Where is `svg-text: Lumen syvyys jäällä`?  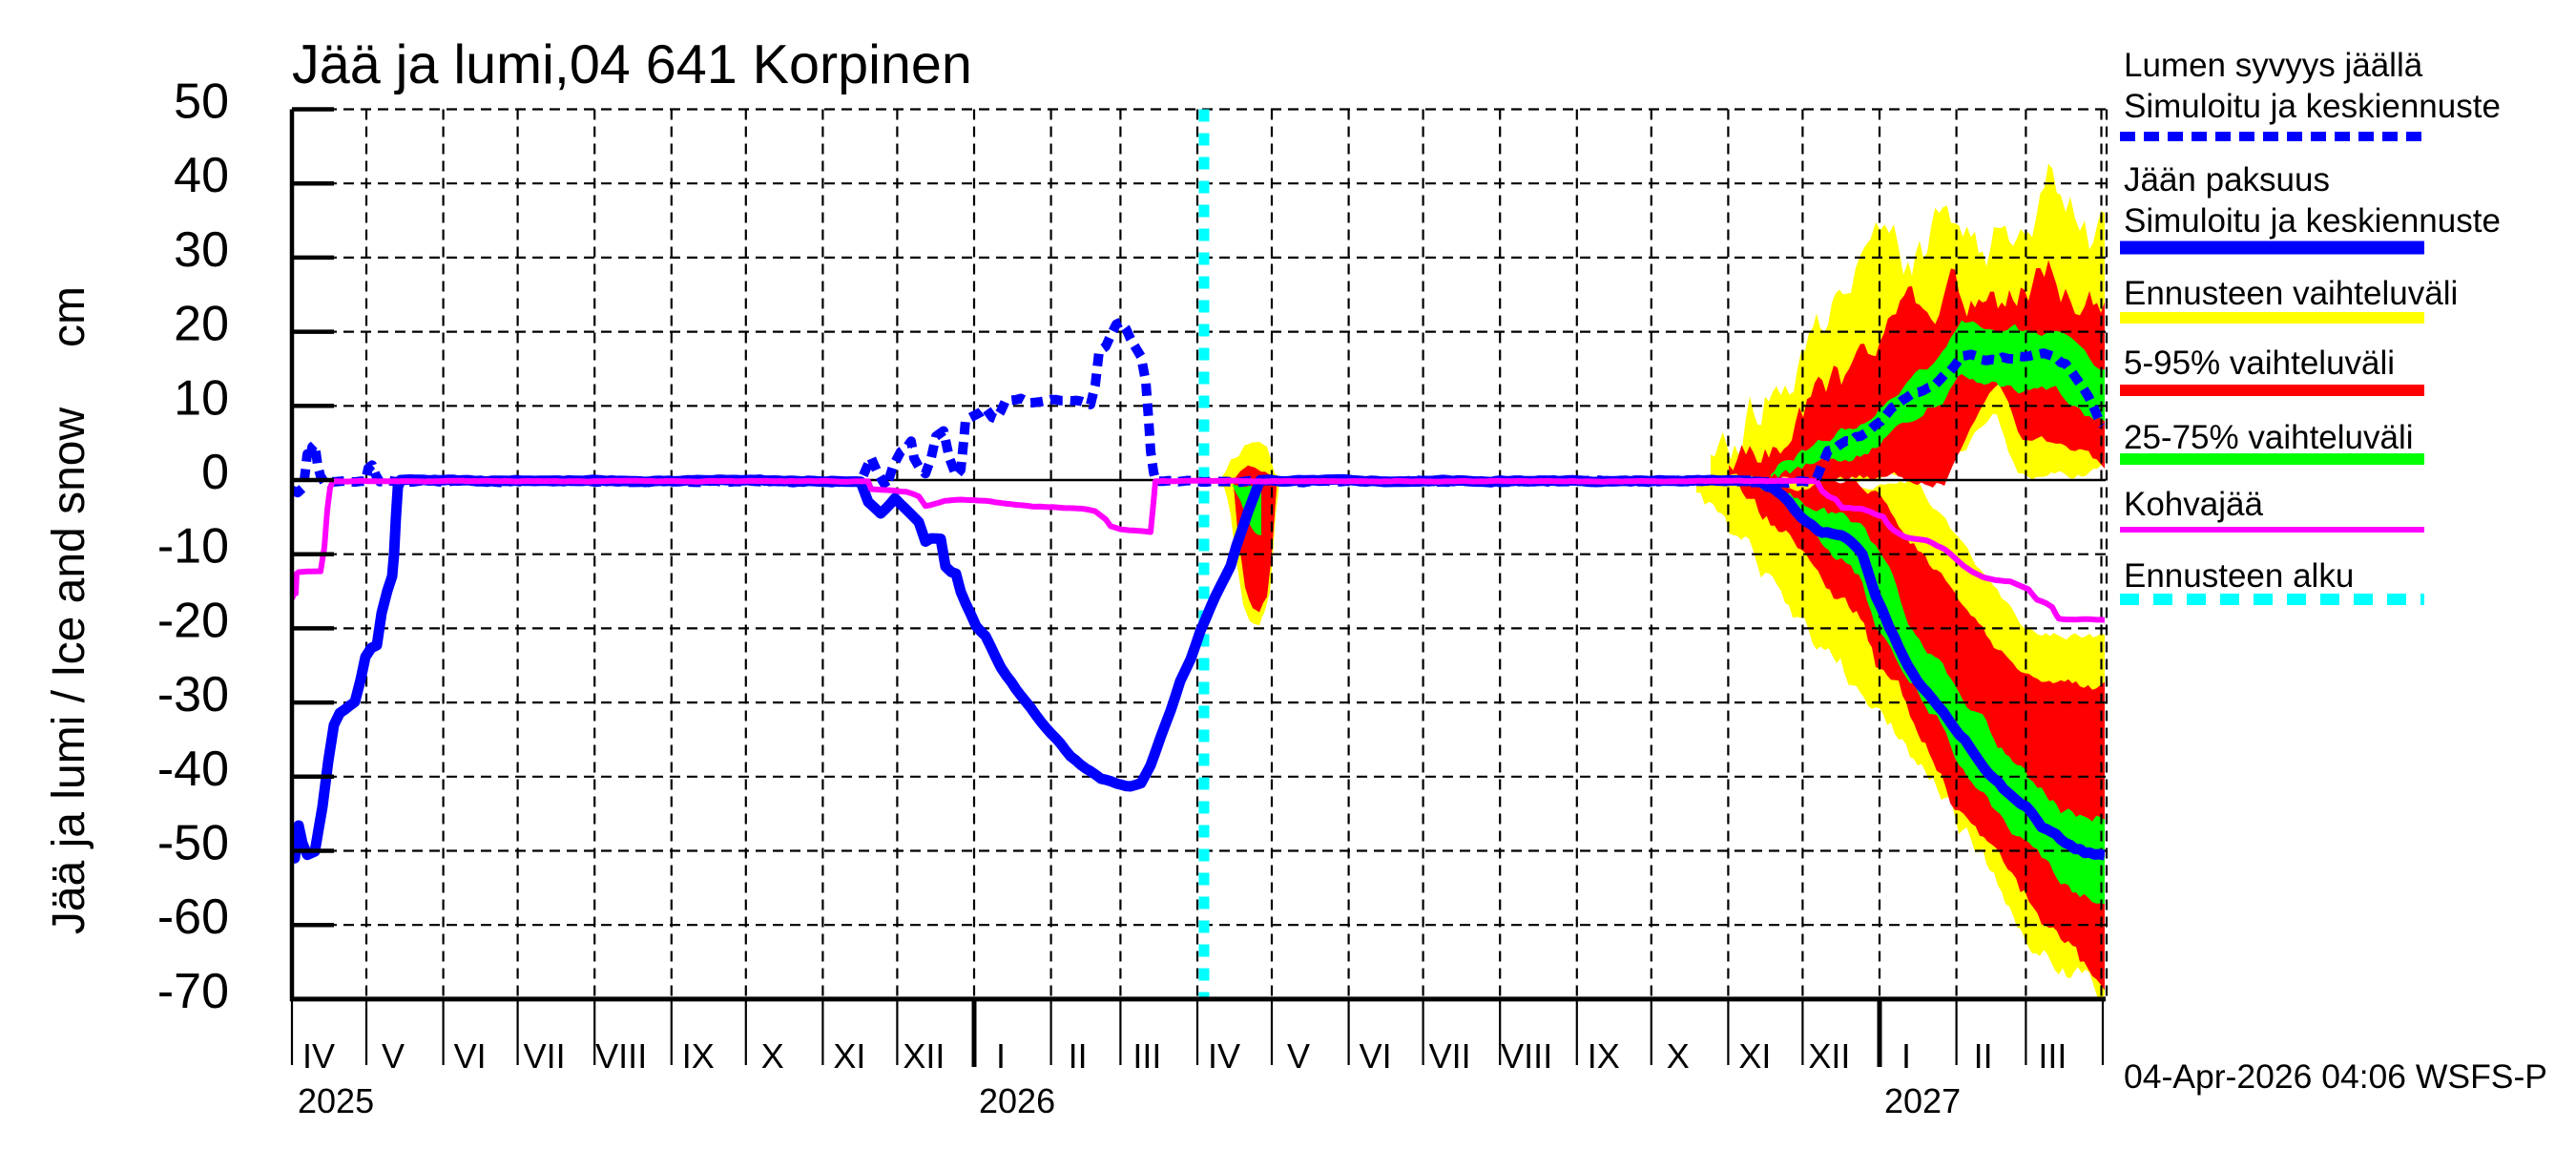 svg-text: Lumen syvyys jäällä is located at coordinates (2273, 65).